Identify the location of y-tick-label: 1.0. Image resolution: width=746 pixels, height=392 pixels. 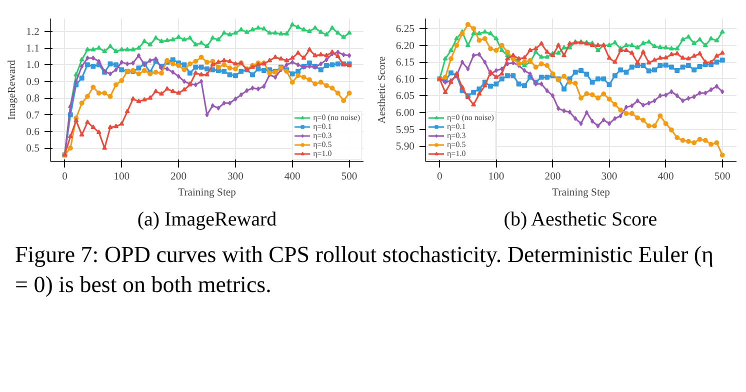
(33, 66).